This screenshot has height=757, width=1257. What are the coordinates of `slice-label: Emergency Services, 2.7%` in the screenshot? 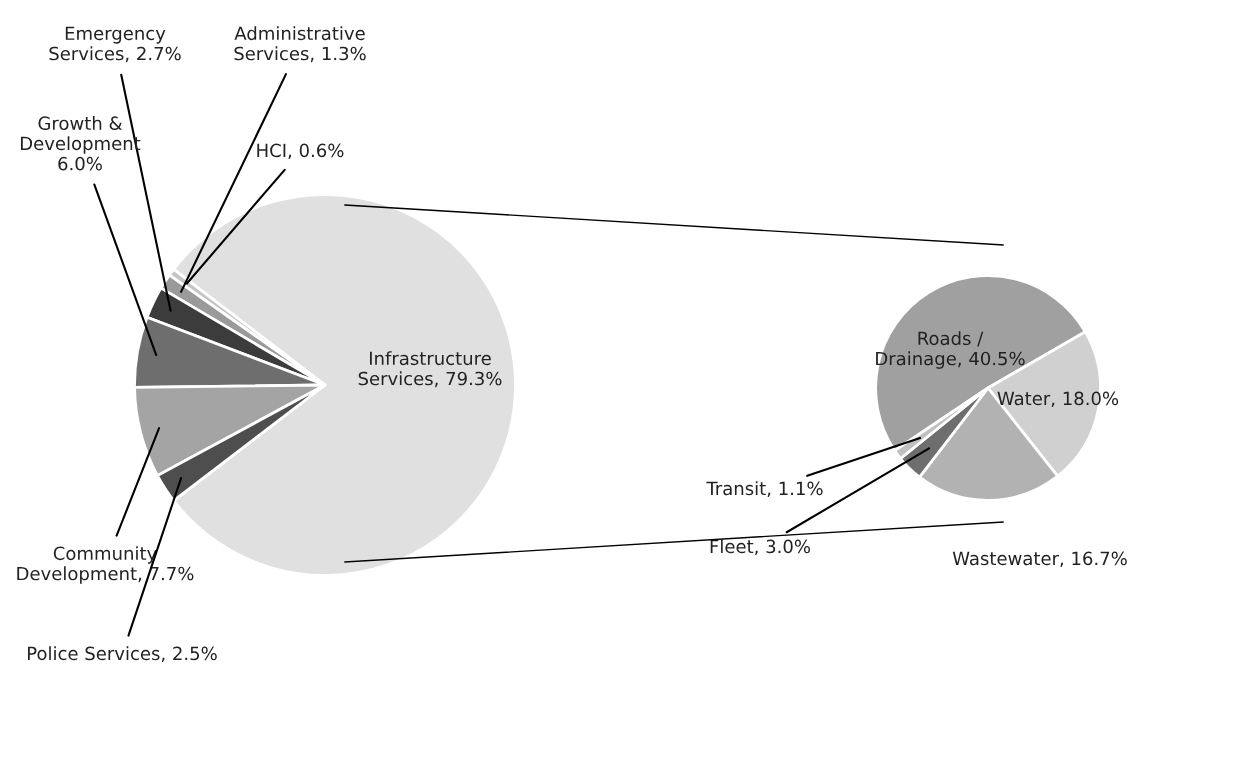 It's located at (115, 44).